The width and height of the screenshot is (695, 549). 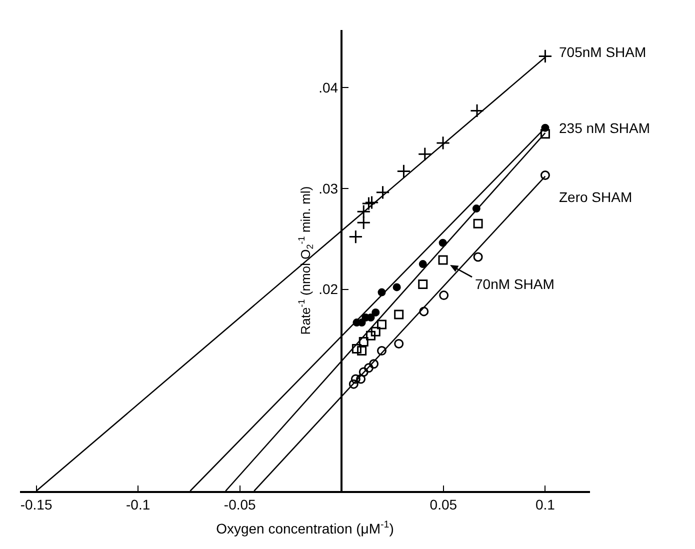 What do you see at coordinates (602, 52) in the screenshot?
I see `series-label: 705nM SHAM` at bounding box center [602, 52].